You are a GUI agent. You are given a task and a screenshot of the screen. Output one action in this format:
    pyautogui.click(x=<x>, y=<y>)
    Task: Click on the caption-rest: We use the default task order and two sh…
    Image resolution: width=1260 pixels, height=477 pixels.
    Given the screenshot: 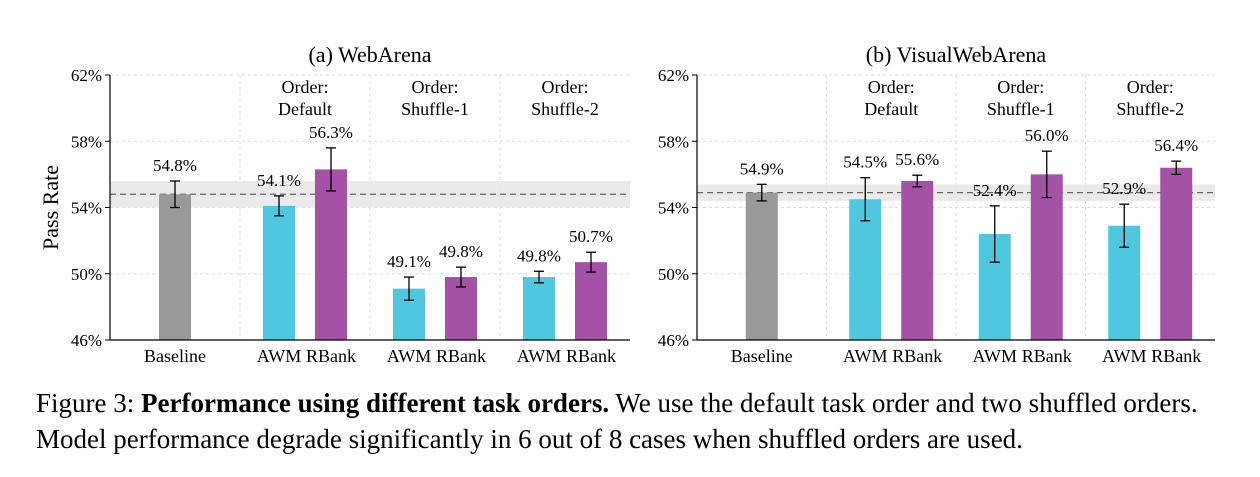 What is the action you would take?
    pyautogui.click(x=617, y=421)
    